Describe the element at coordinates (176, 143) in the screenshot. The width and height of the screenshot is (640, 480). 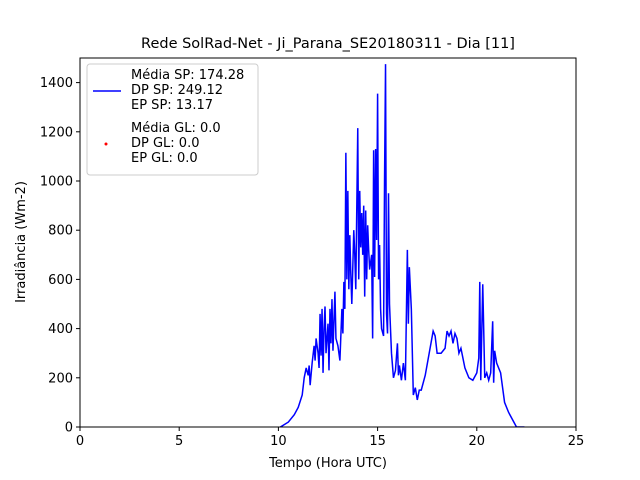
I see `legend-label: Média GL: 0.0 DP GL: 0.0 EP GL: 0.0` at that location.